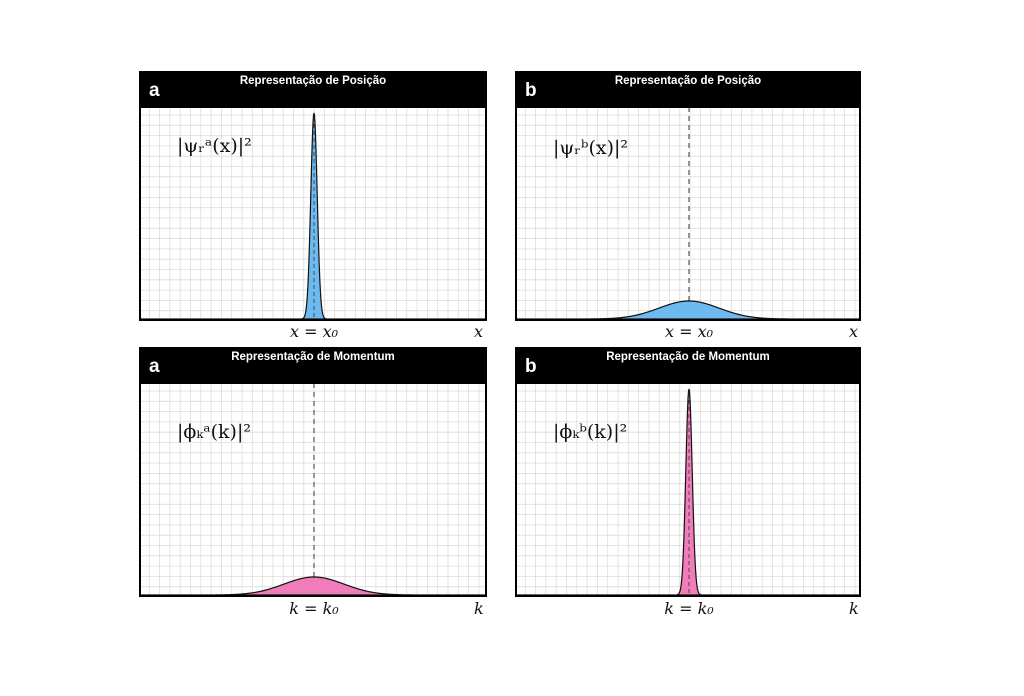 This screenshot has width=1024, height=696. What do you see at coordinates (214, 432) in the screenshot?
I see `function-label: |ϕₖᵃ(k)|²` at bounding box center [214, 432].